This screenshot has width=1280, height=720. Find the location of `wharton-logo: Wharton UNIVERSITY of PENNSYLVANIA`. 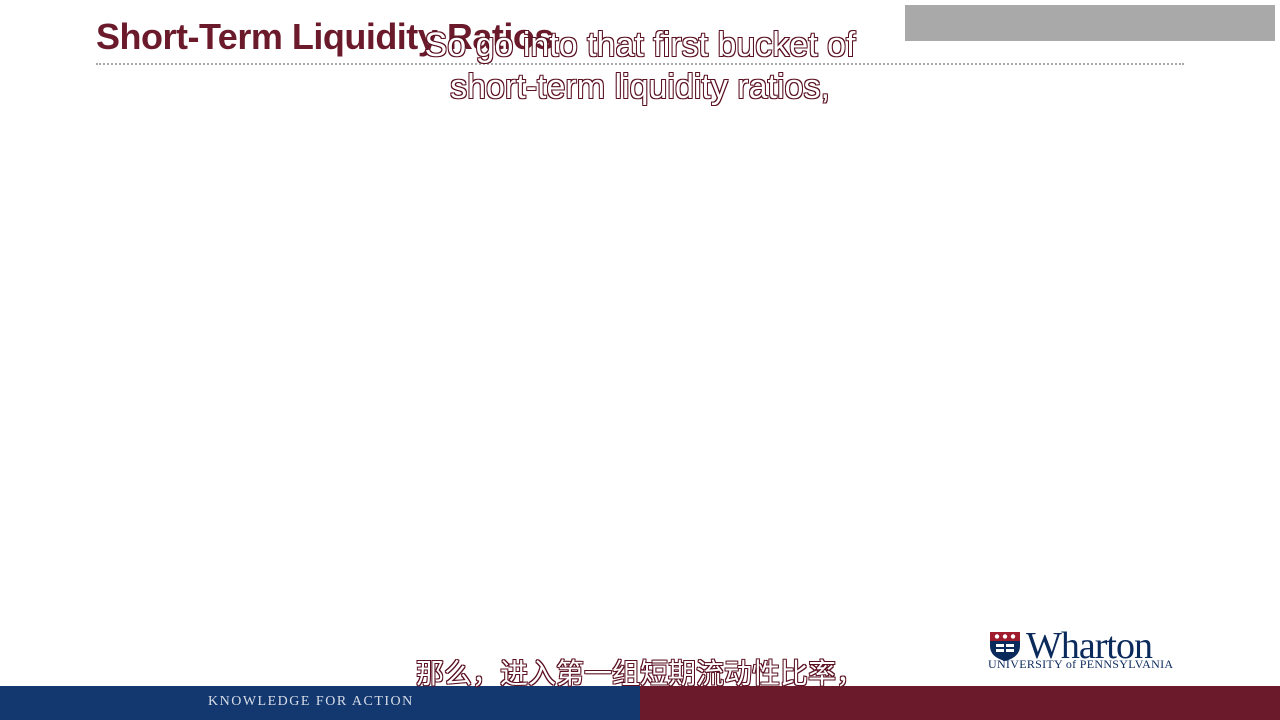

wharton-logo: Wharton UNIVERSITY of PENNSYLVANIA is located at coordinates (1090, 648).